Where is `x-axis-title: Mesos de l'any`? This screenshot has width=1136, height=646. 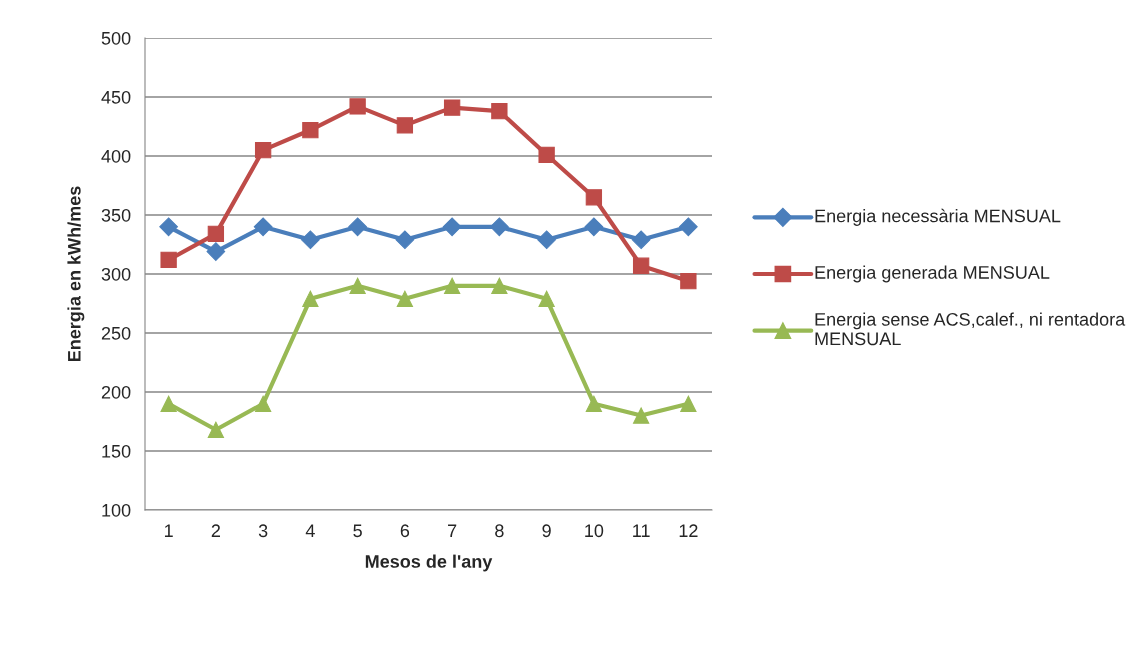
x-axis-title: Mesos de l'any is located at coordinates (429, 563).